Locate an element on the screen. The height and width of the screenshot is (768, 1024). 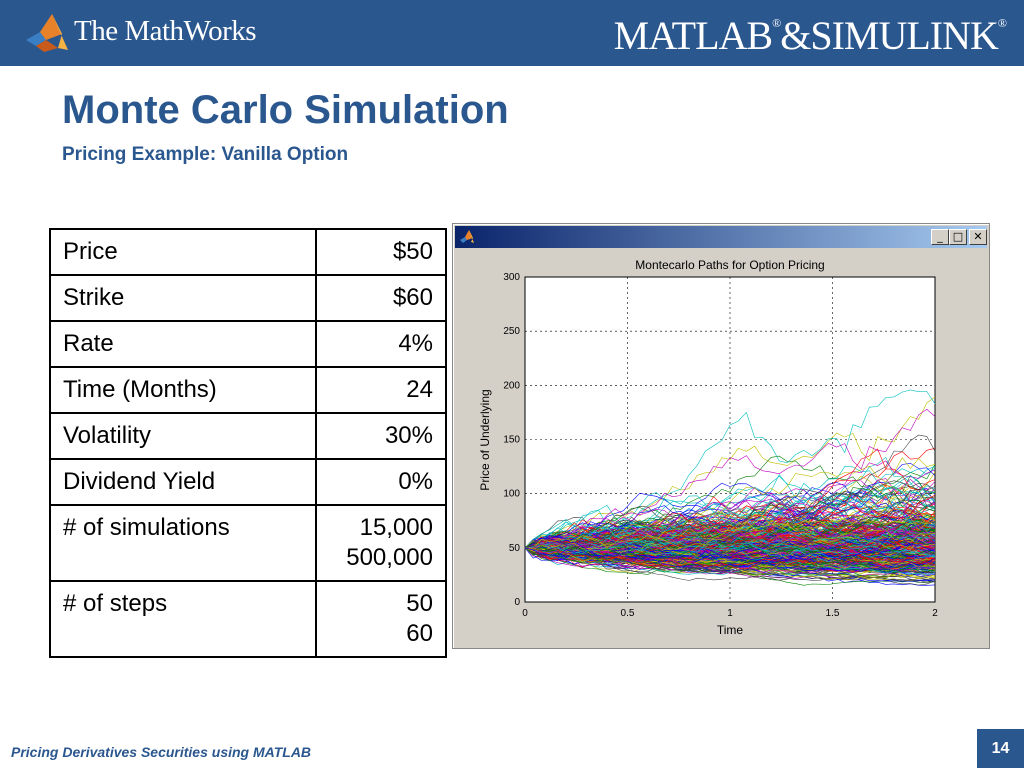
param-label: Rate is located at coordinates (183, 344).